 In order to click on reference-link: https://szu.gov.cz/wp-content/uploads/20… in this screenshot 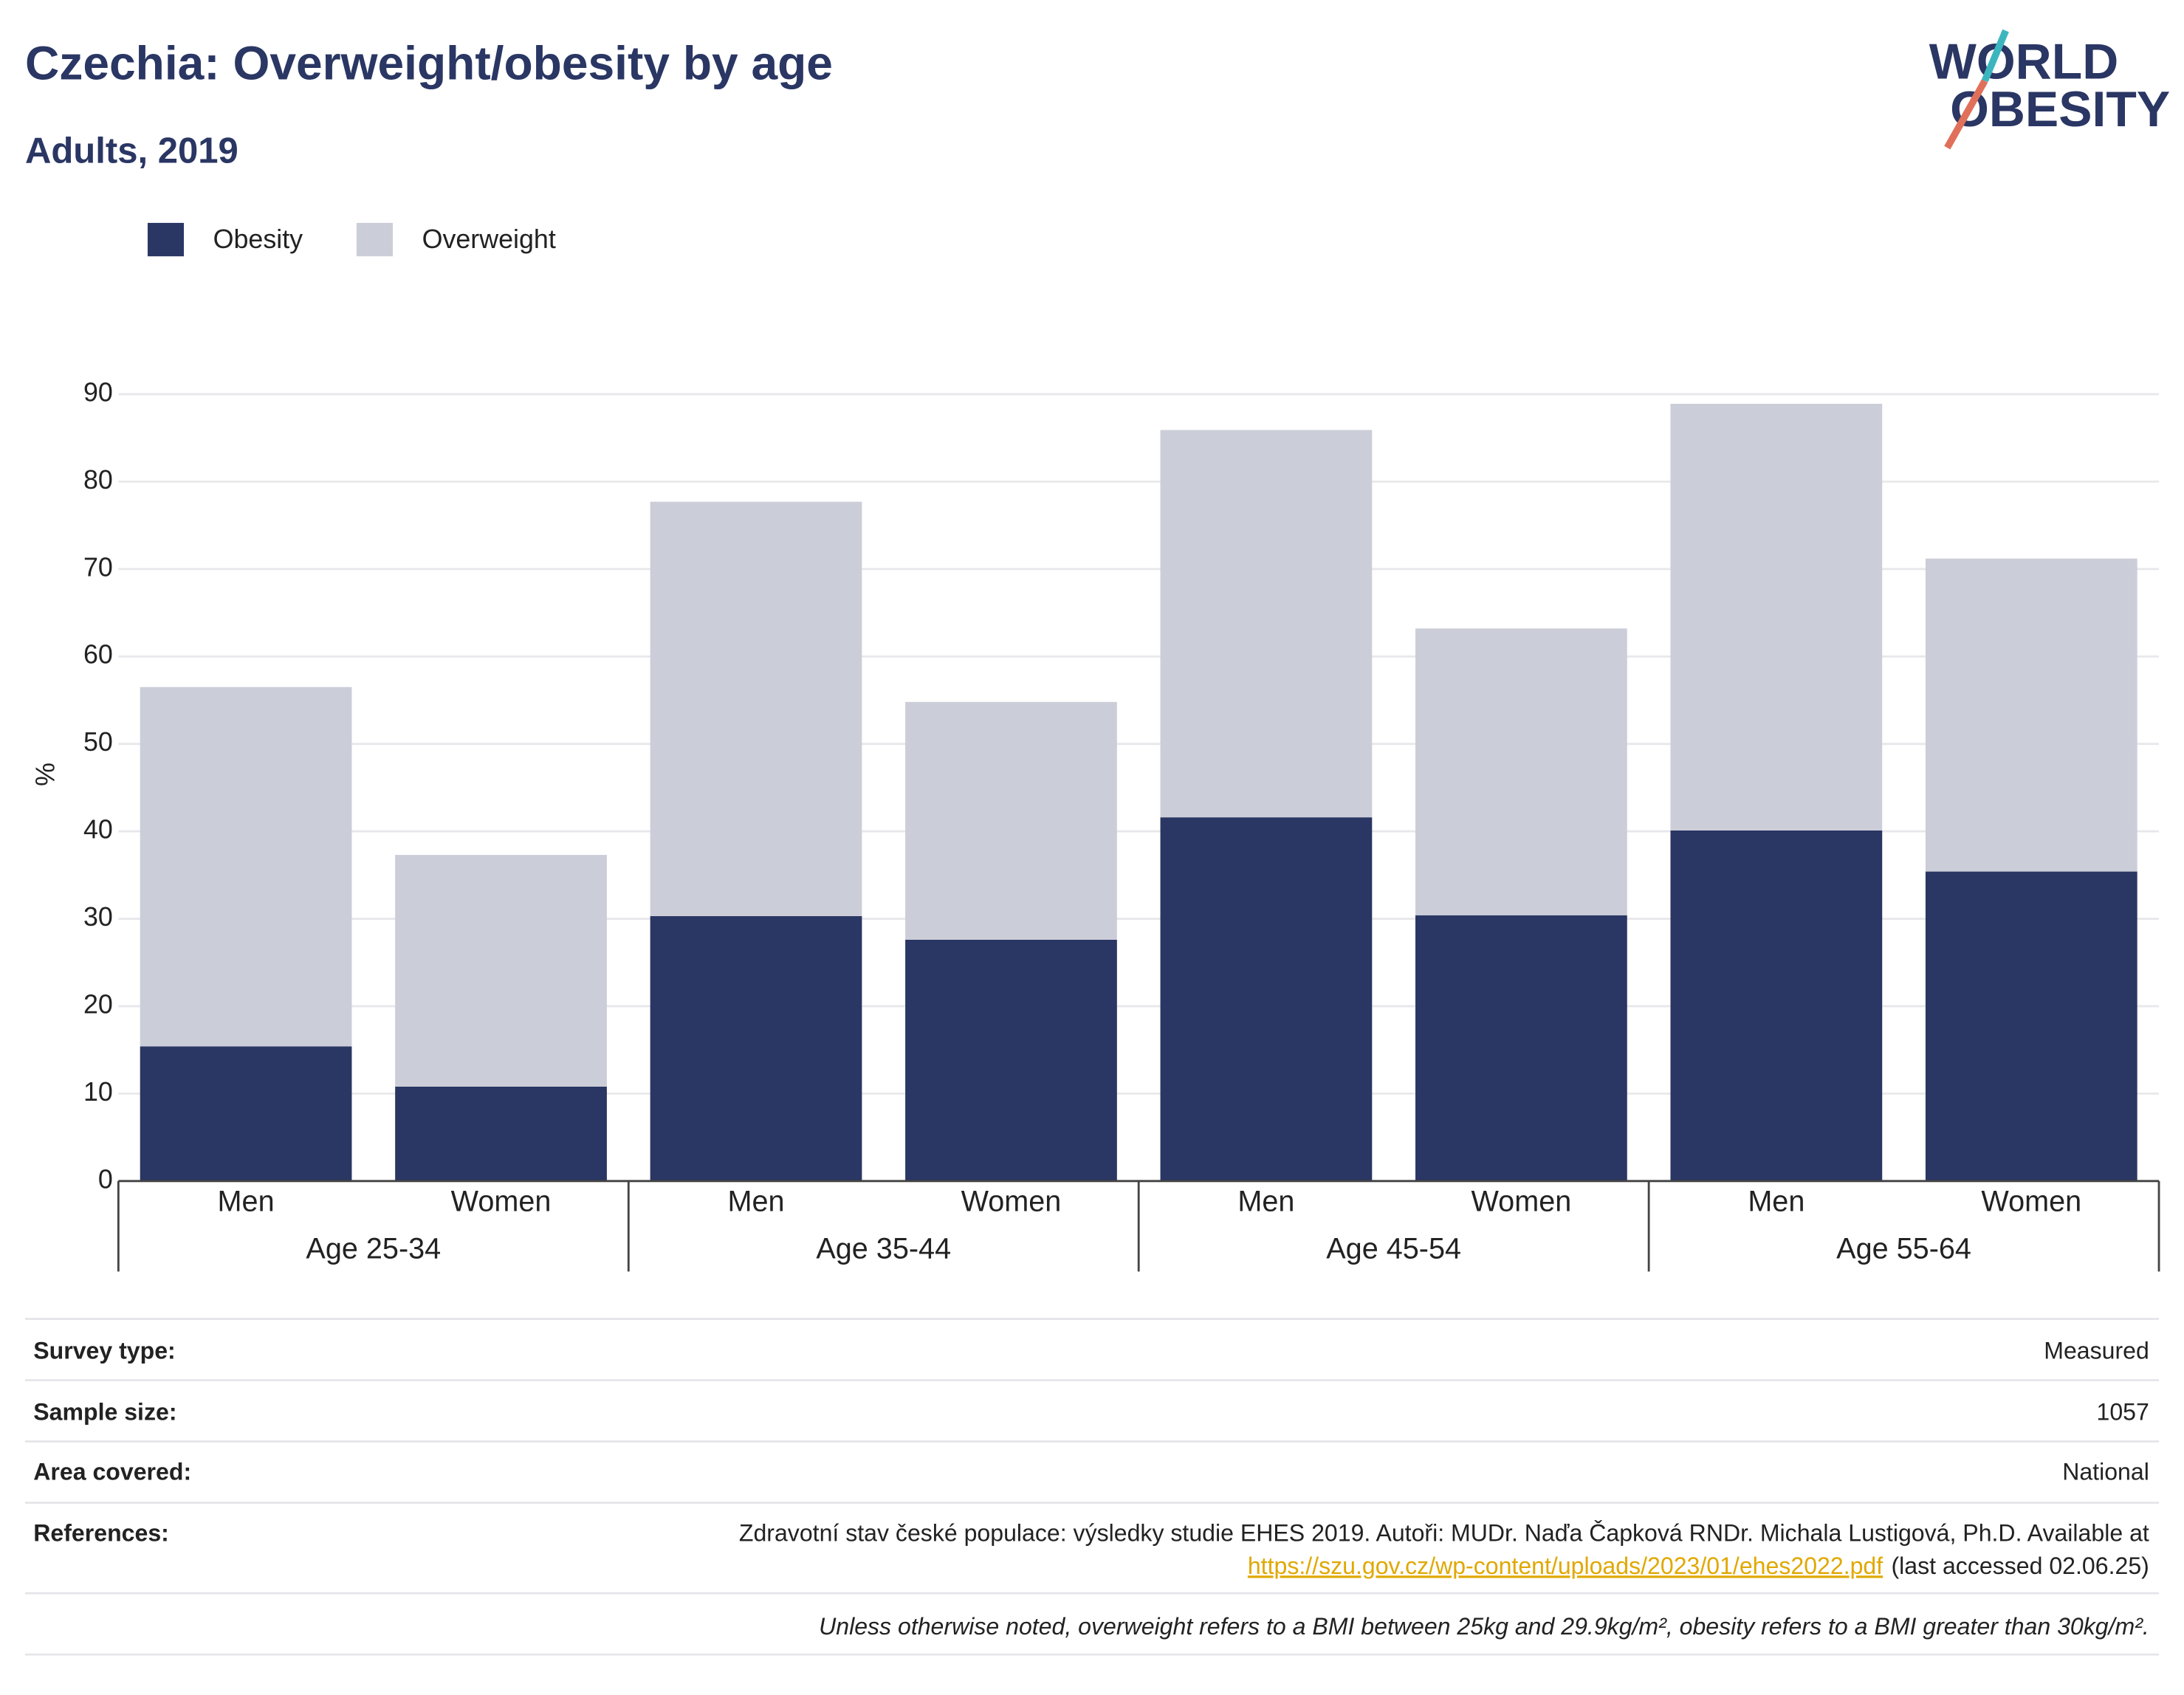, I will do `click(1566, 1566)`.